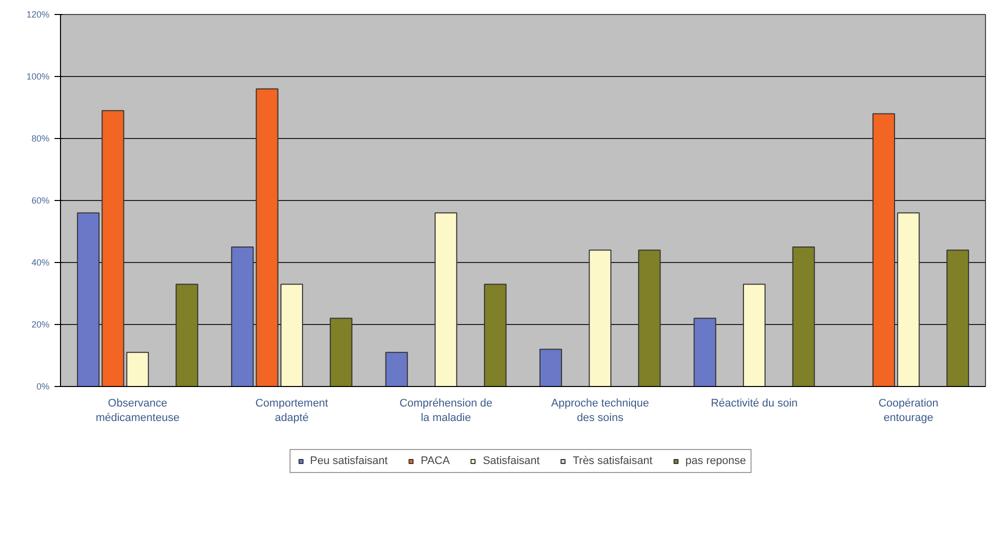 The width and height of the screenshot is (991, 553). Describe the element at coordinates (445, 411) in the screenshot. I see `x-tick-label: Compréhension de la maladie` at that location.